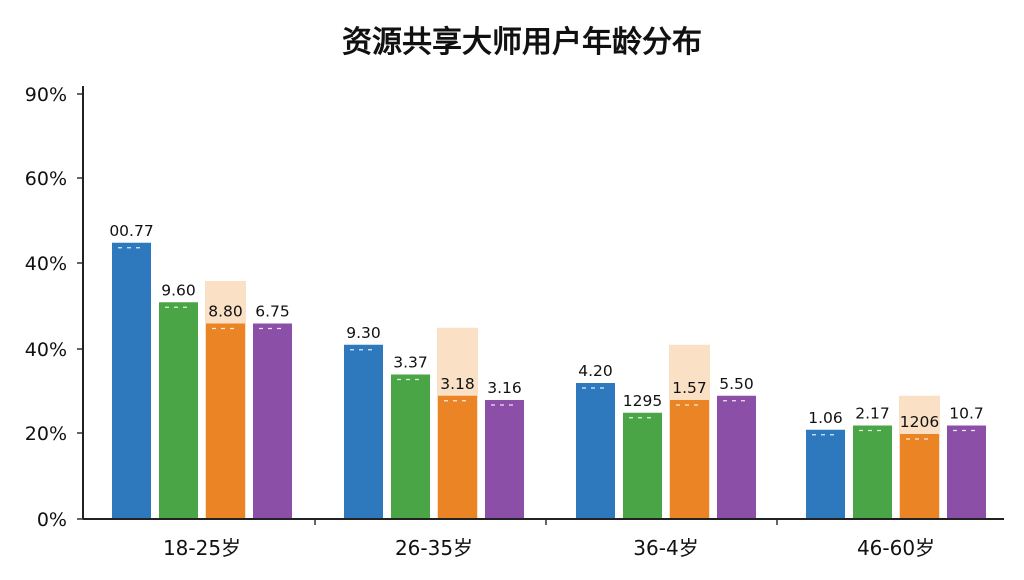 The width and height of the screenshot is (1024, 580). I want to click on data-label: 2.17, so click(872, 414).